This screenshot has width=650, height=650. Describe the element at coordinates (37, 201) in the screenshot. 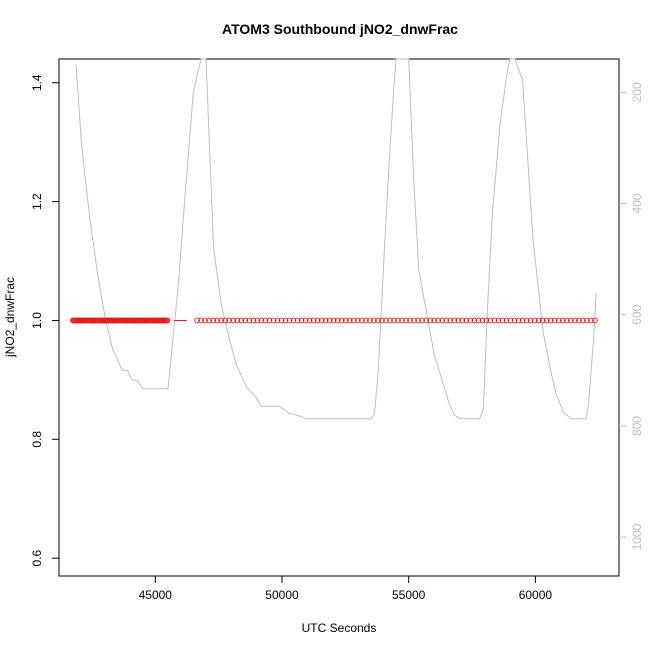

I see `y-tick-label: 1.2` at that location.